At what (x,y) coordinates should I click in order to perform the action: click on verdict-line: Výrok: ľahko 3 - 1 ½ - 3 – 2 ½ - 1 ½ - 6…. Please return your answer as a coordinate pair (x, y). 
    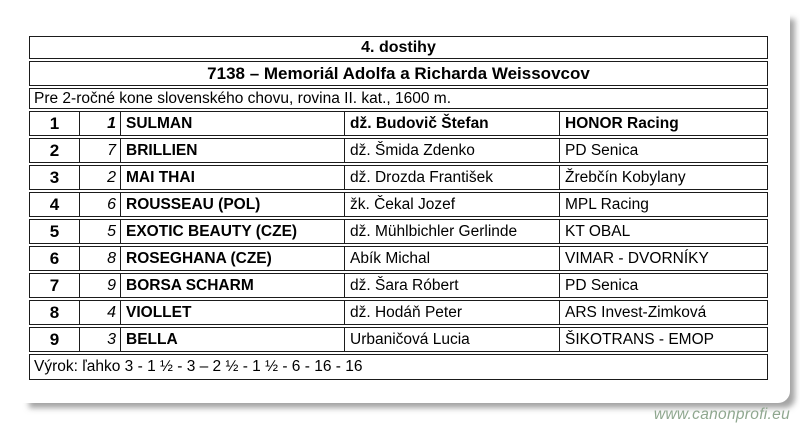
    Looking at the image, I should click on (398, 367).